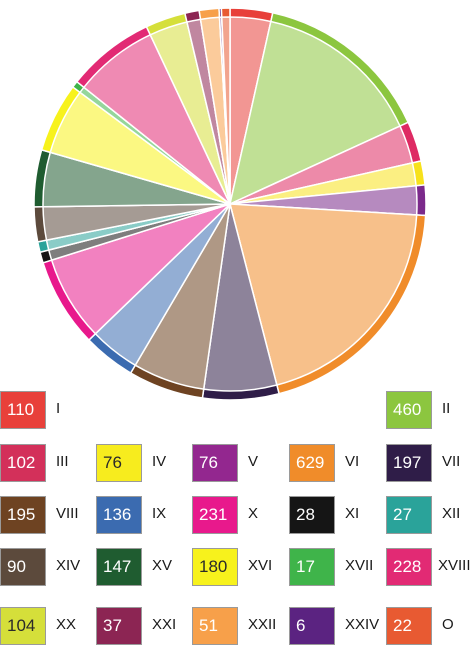 This screenshot has height=653, width=474. What do you see at coordinates (312, 567) in the screenshot?
I see `legend-swatch: 17` at bounding box center [312, 567].